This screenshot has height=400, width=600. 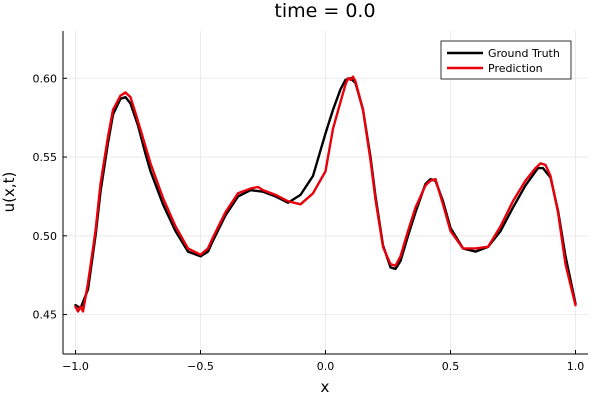 What do you see at coordinates (451, 366) in the screenshot?
I see `x-tick-label: 0.5` at bounding box center [451, 366].